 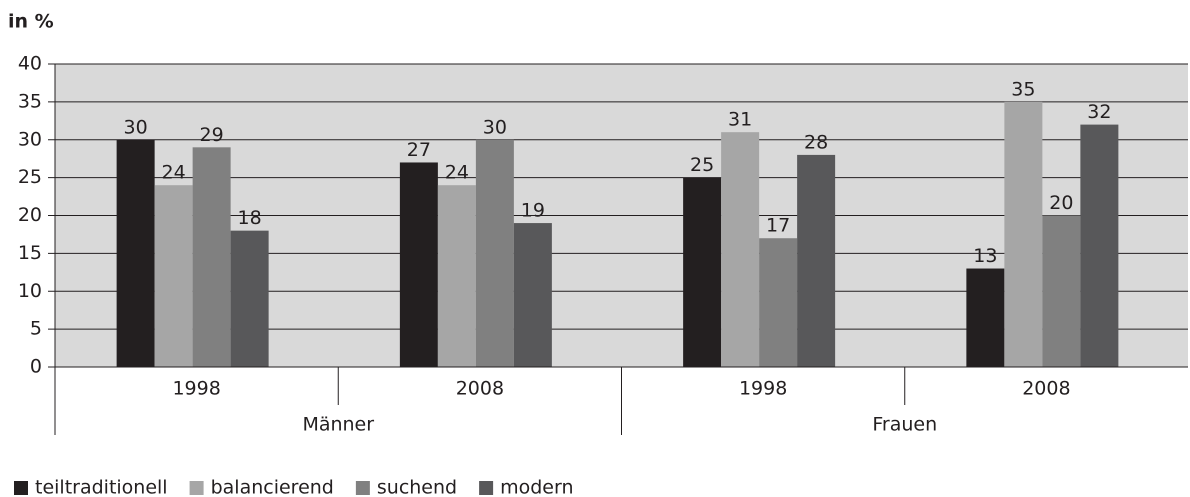 I want to click on group-label: Frauen, so click(x=904, y=425).